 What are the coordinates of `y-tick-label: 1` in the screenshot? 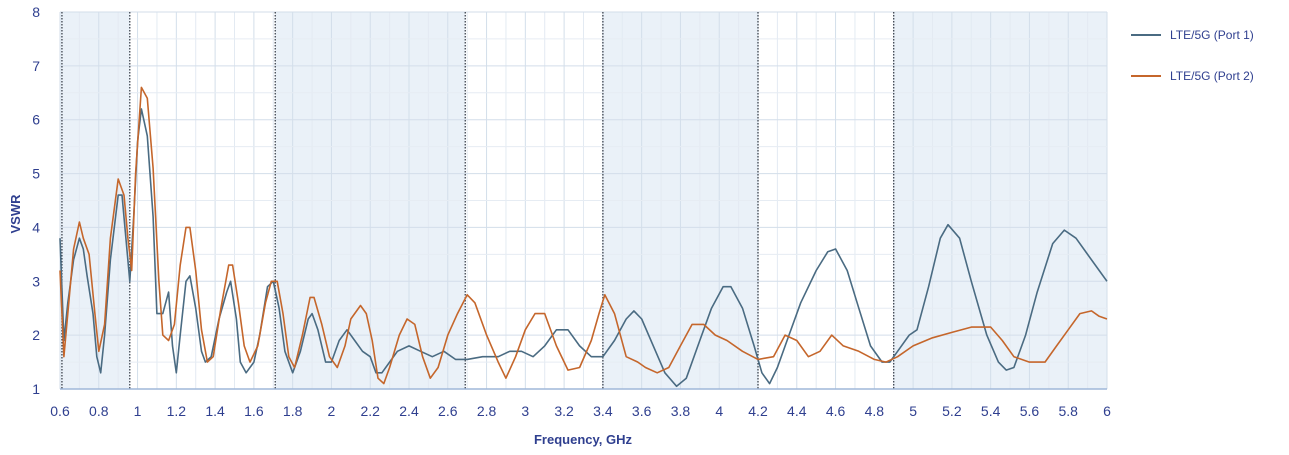 It's located at (36, 389).